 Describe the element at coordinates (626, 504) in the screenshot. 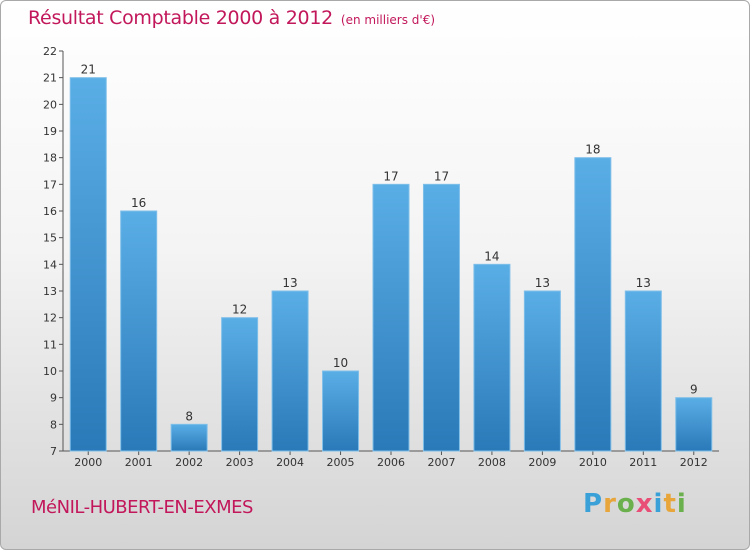

I see `logo-letter: o` at that location.